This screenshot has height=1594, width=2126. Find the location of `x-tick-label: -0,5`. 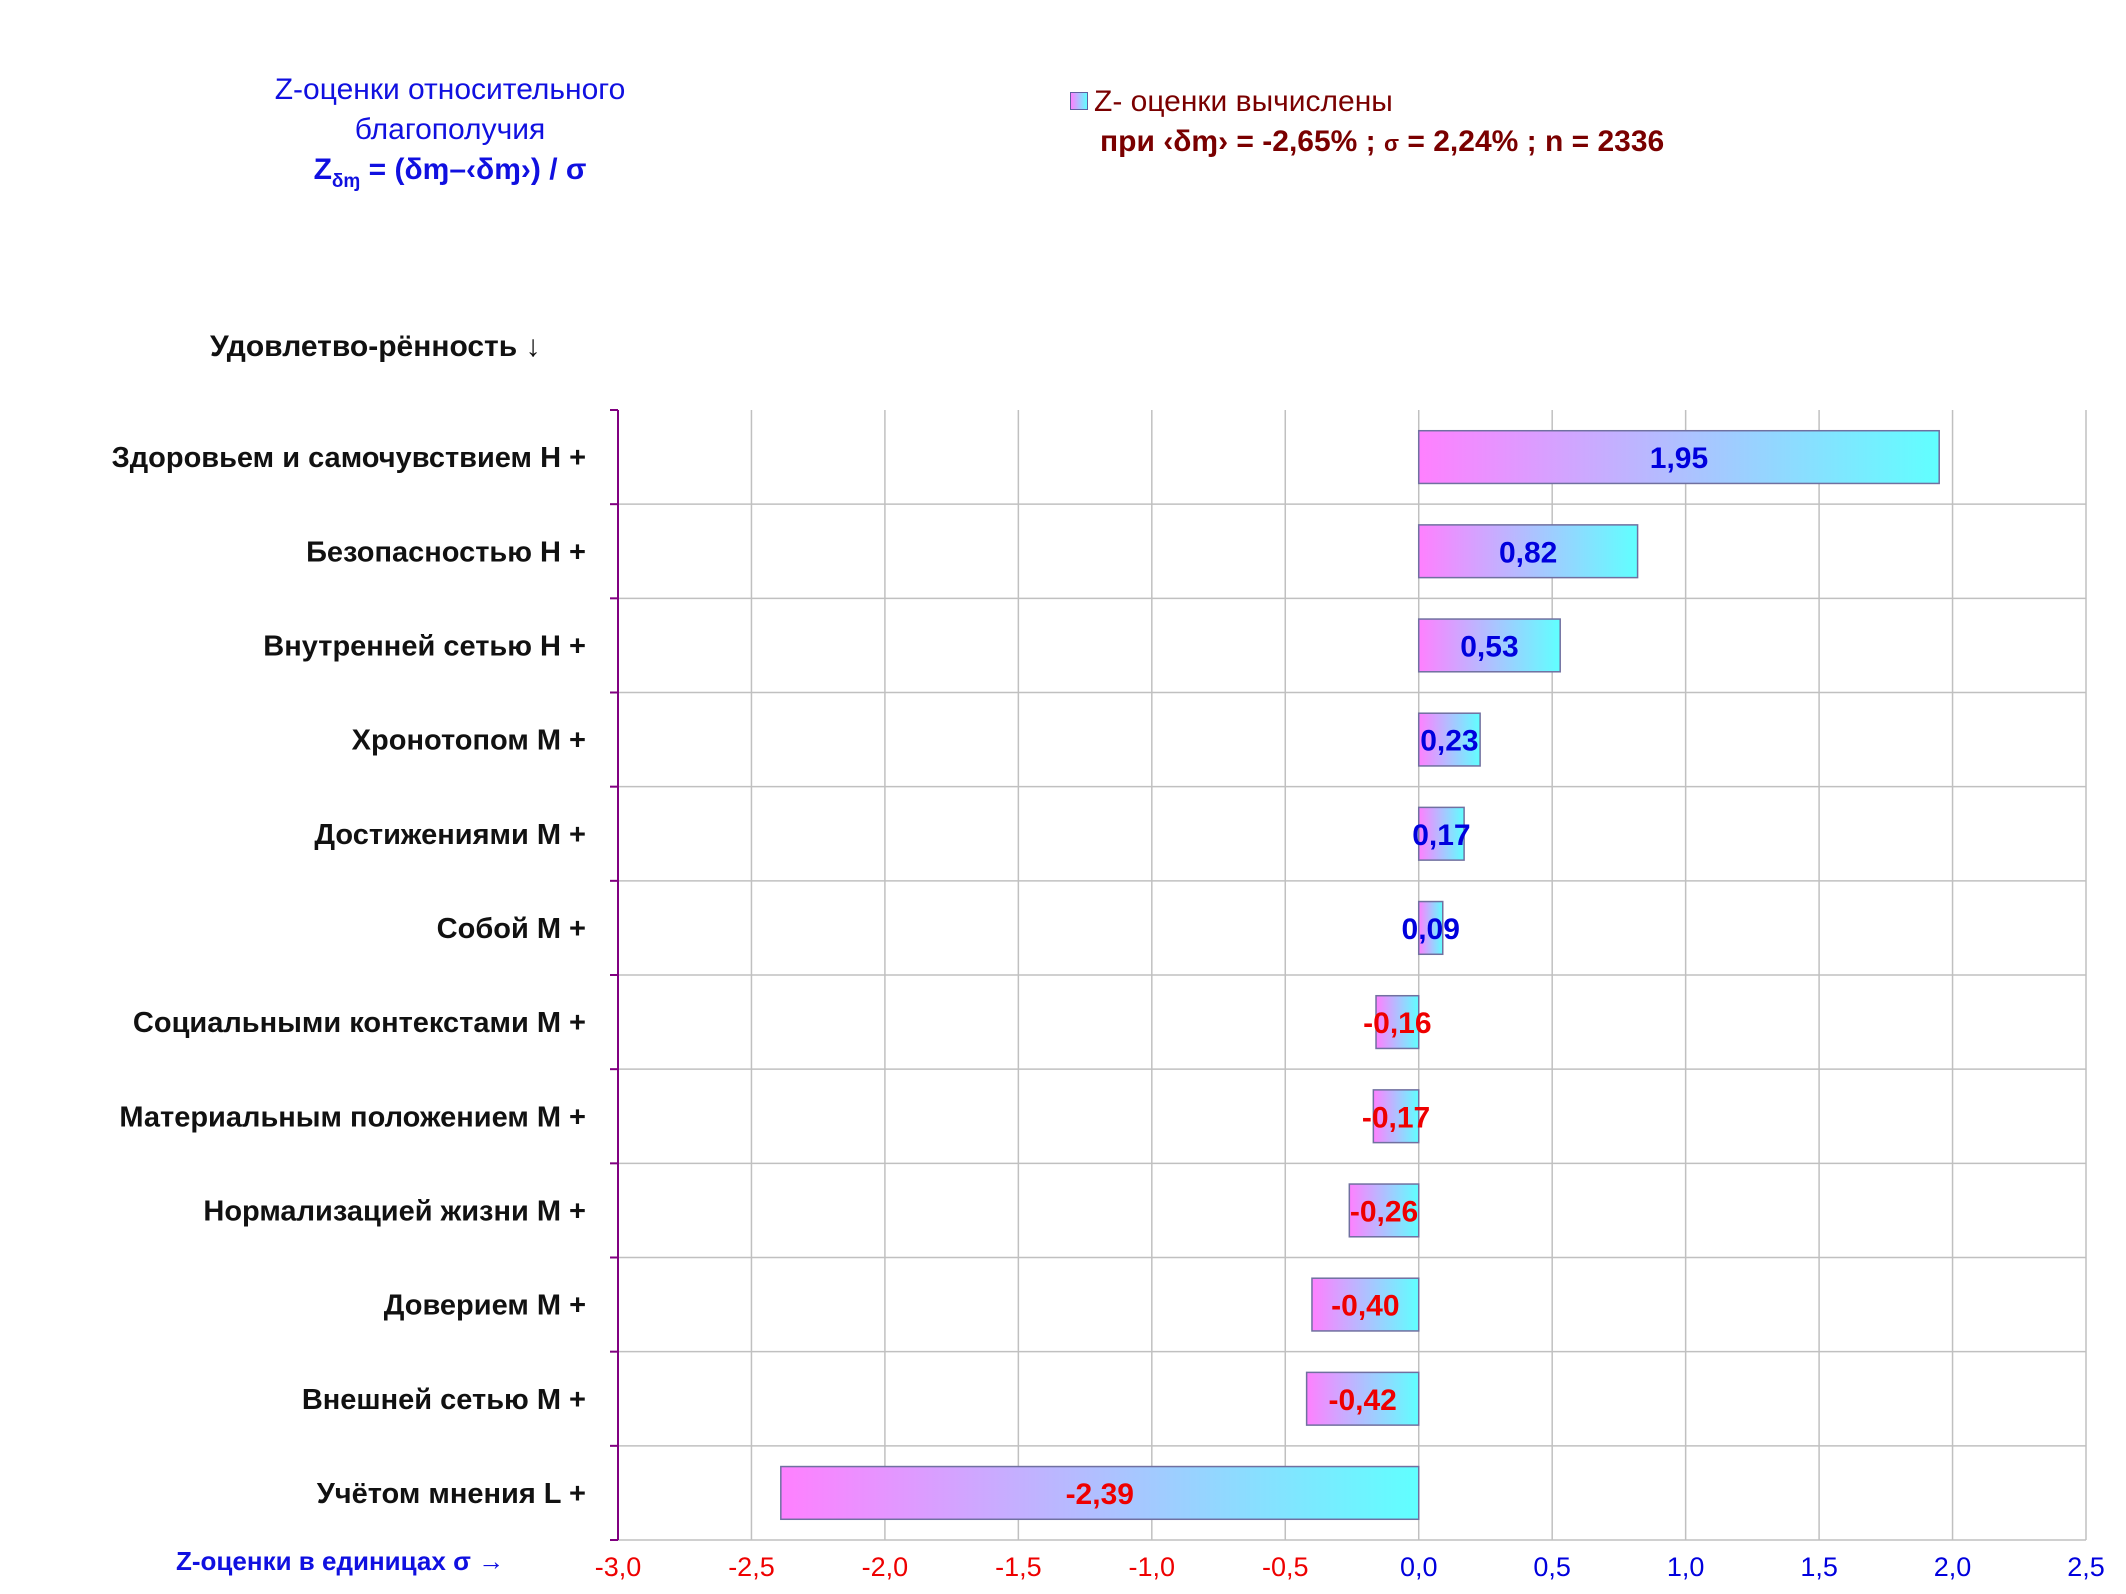

x-tick-label: -0,5 is located at coordinates (1285, 1567).